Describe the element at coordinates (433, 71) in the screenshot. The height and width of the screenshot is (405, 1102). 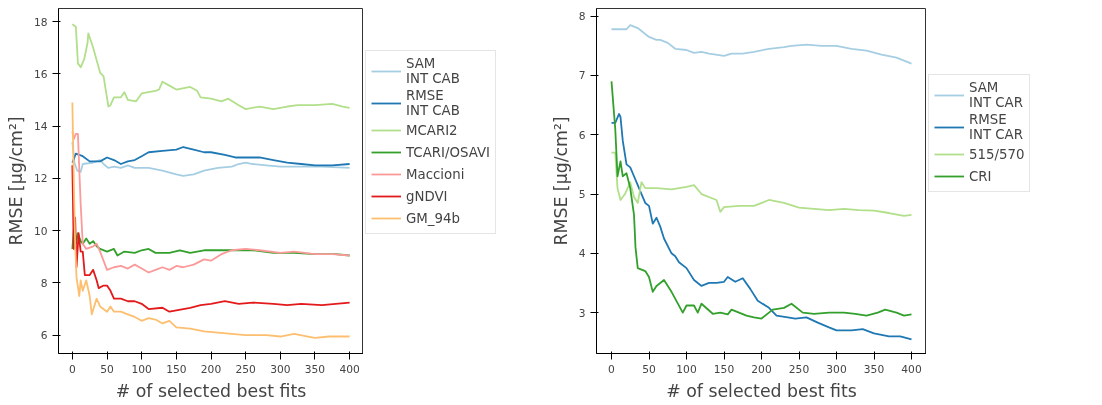
I see `legend-label: SAM INT CAB` at that location.